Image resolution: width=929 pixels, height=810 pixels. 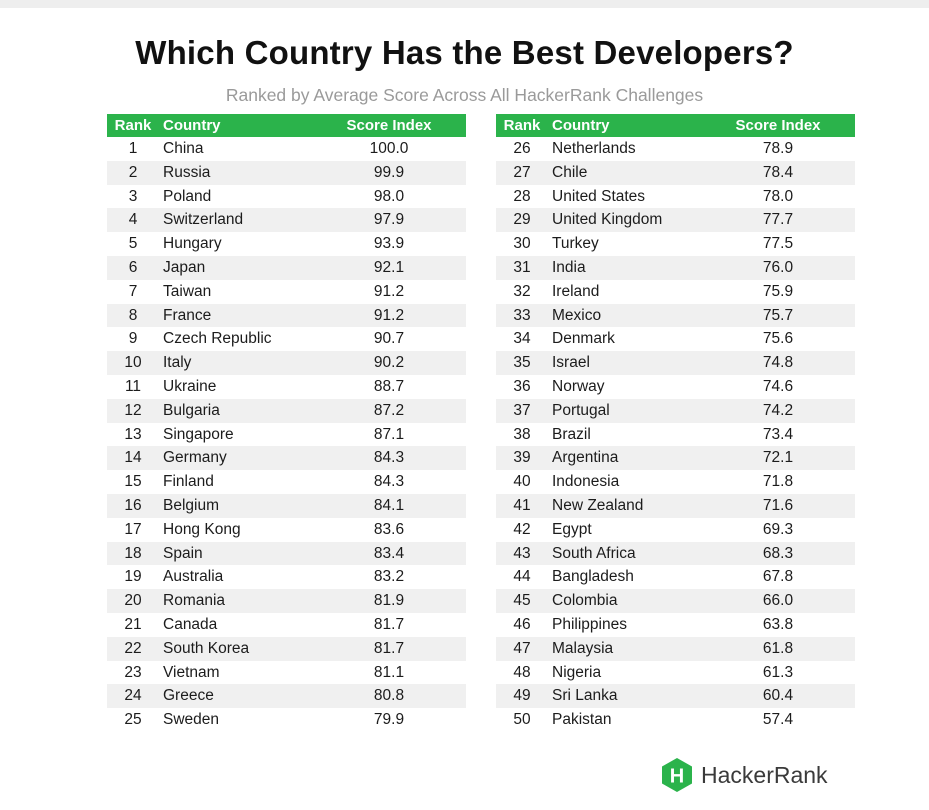 I want to click on score-cell: 90.7, so click(x=389, y=339).